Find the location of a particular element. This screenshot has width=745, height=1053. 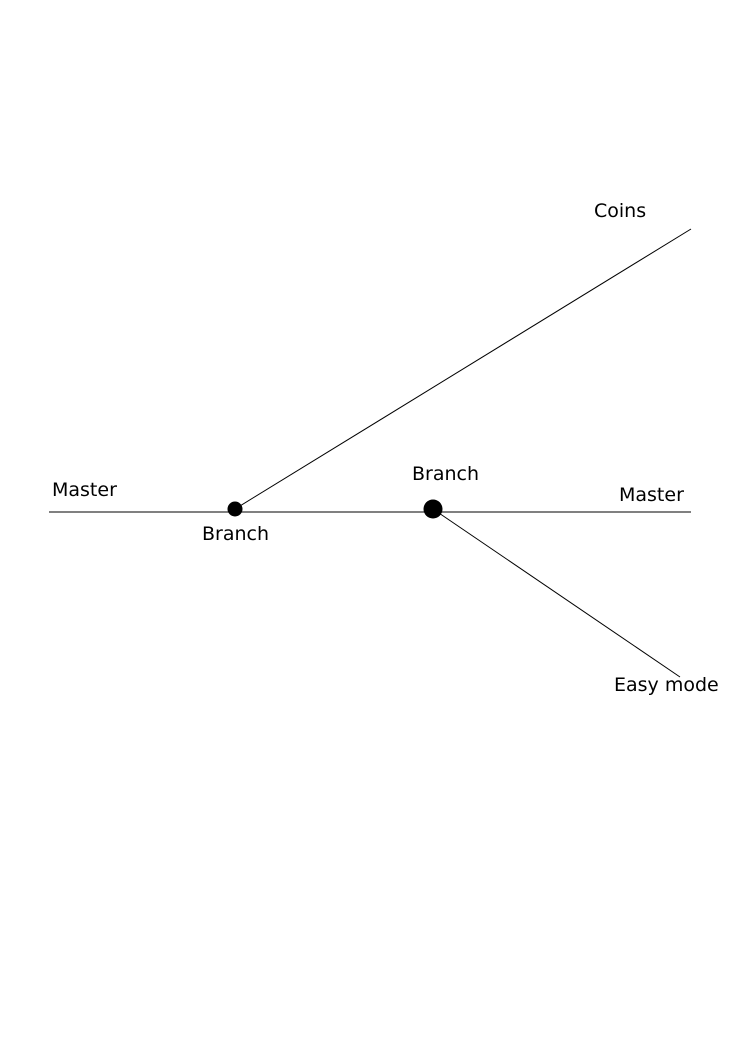

branch-first-label: Branch is located at coordinates (235, 534).